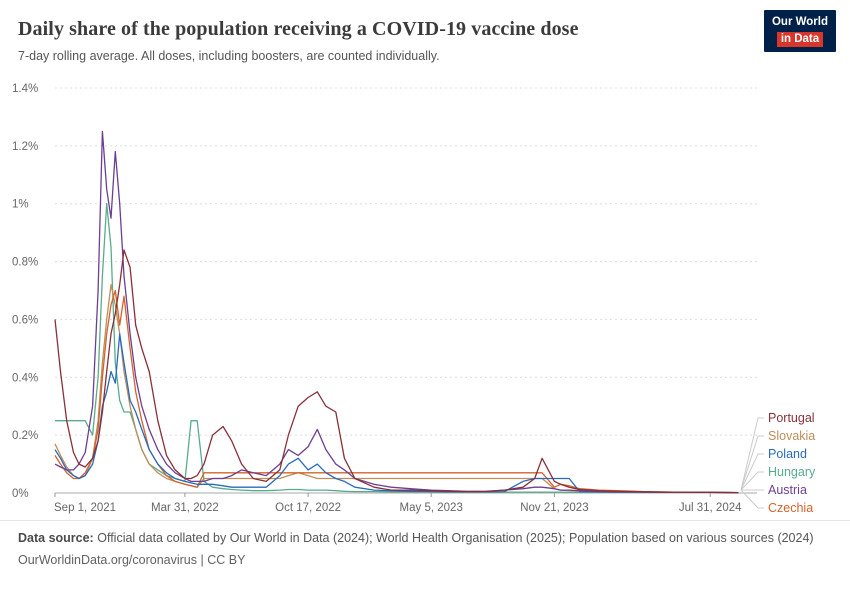 The width and height of the screenshot is (850, 600). Describe the element at coordinates (787, 454) in the screenshot. I see `legend-item-poland: Poland` at that location.